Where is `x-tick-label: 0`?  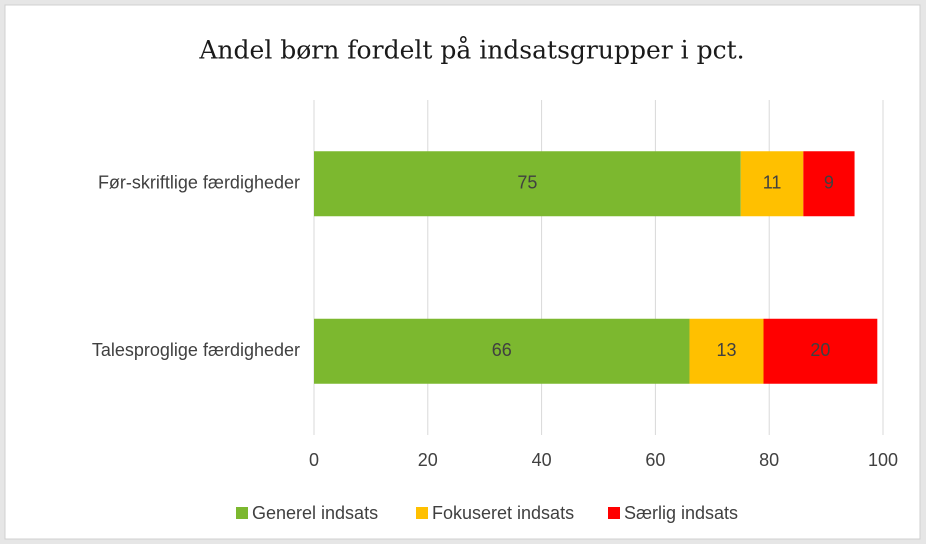
x-tick-label: 0 is located at coordinates (314, 460).